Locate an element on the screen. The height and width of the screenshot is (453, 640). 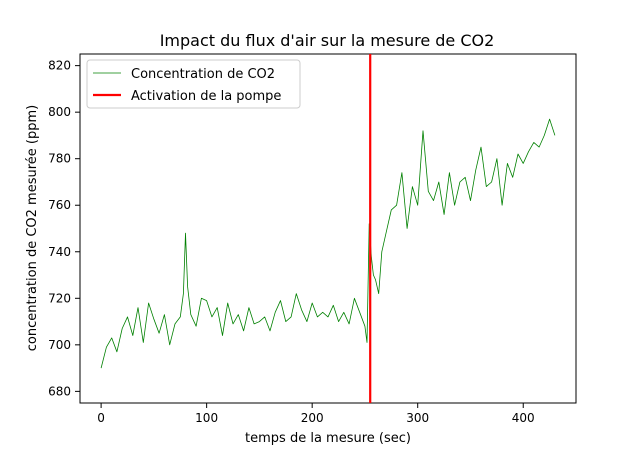
y-tick-label: 780 is located at coordinates (59, 159).